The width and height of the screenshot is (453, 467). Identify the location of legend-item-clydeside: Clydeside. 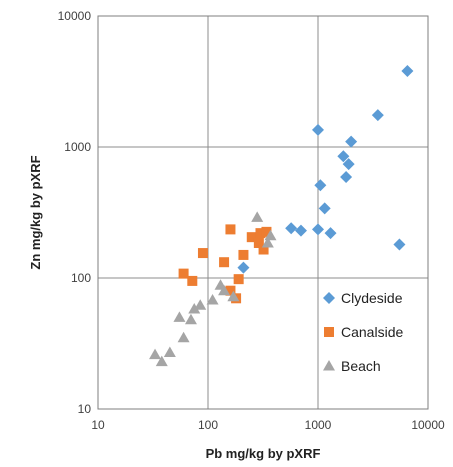
(363, 298).